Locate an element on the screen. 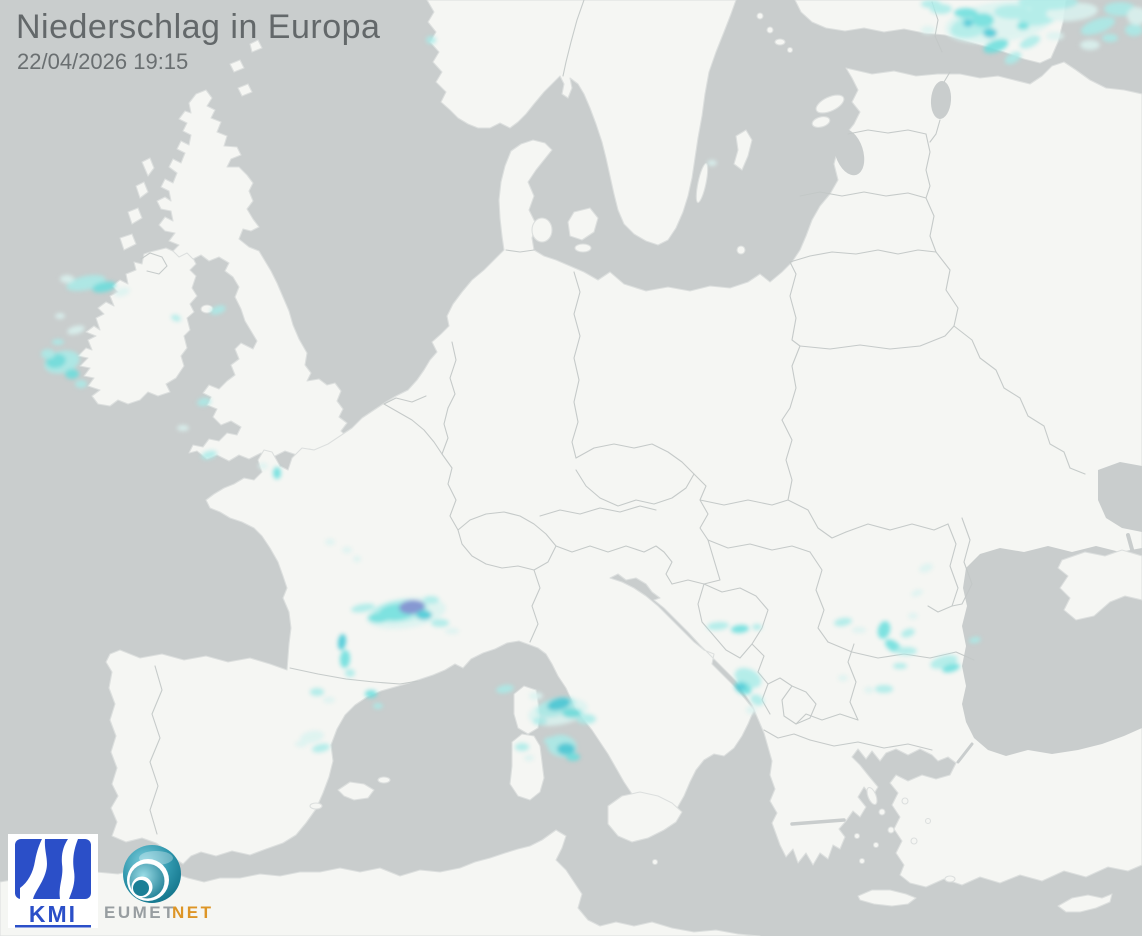  land-crete is located at coordinates (887, 898).